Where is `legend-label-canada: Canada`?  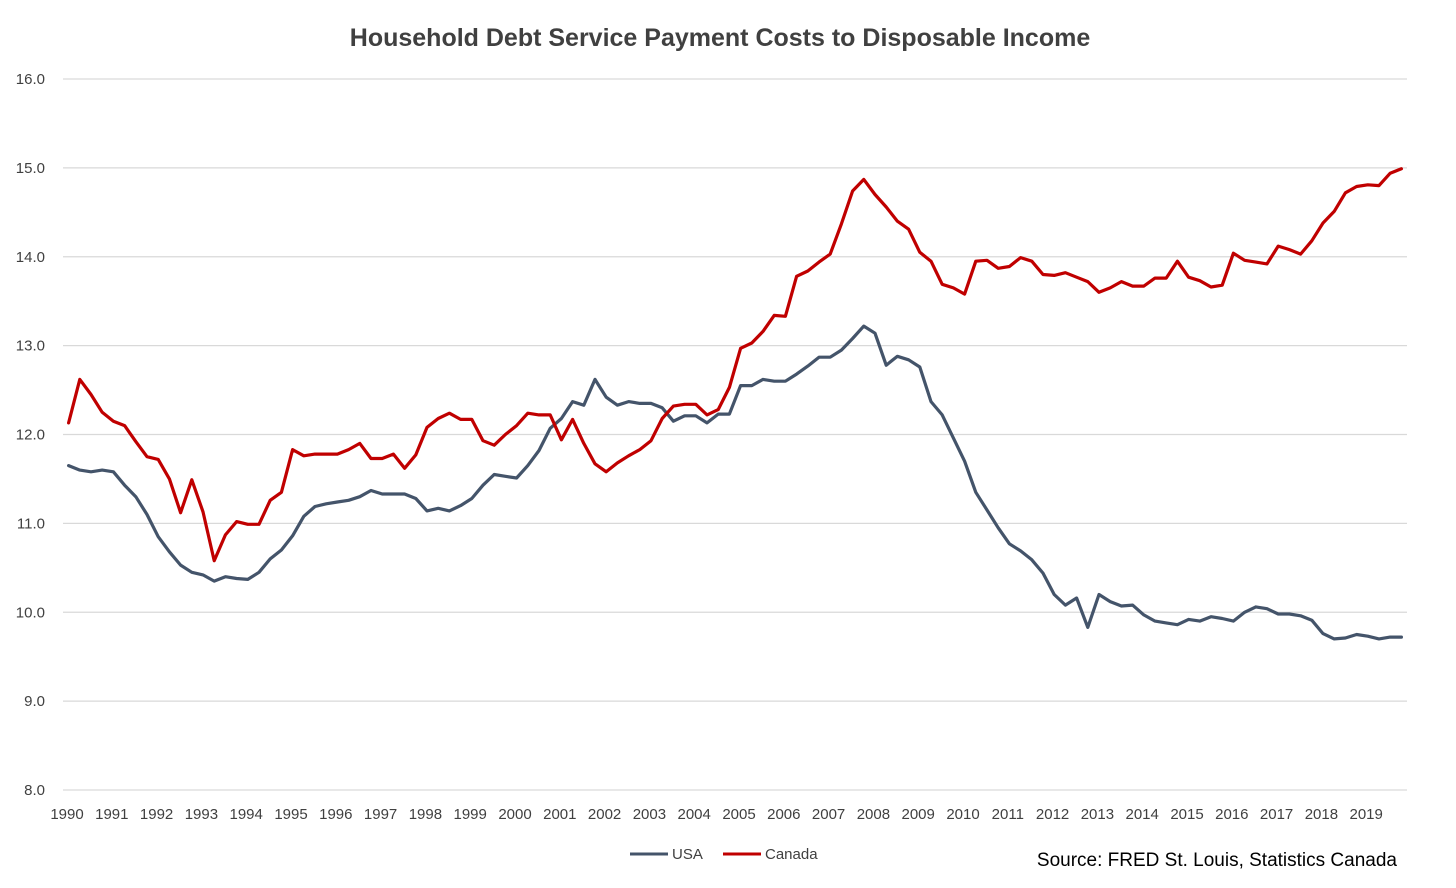 legend-label-canada: Canada is located at coordinates (791, 854).